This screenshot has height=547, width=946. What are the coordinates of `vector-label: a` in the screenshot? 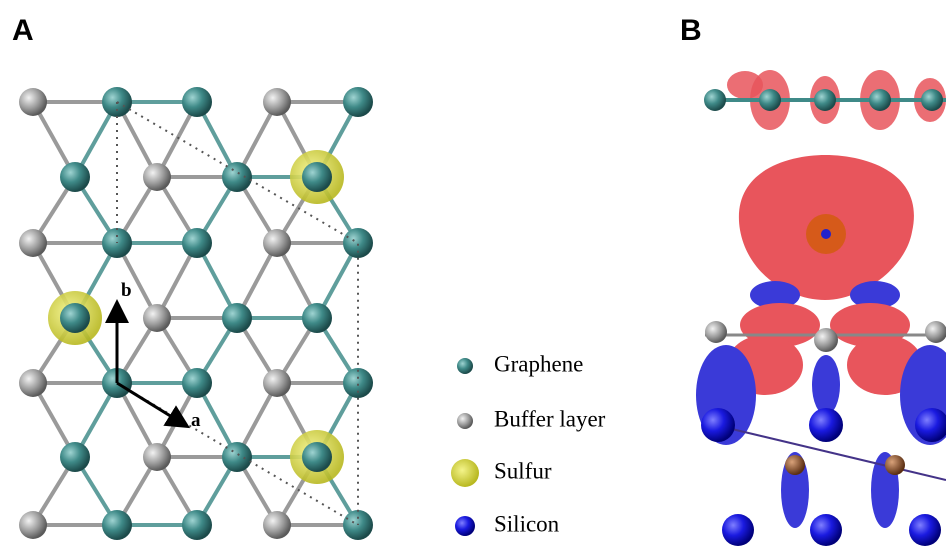 It's located at (196, 420).